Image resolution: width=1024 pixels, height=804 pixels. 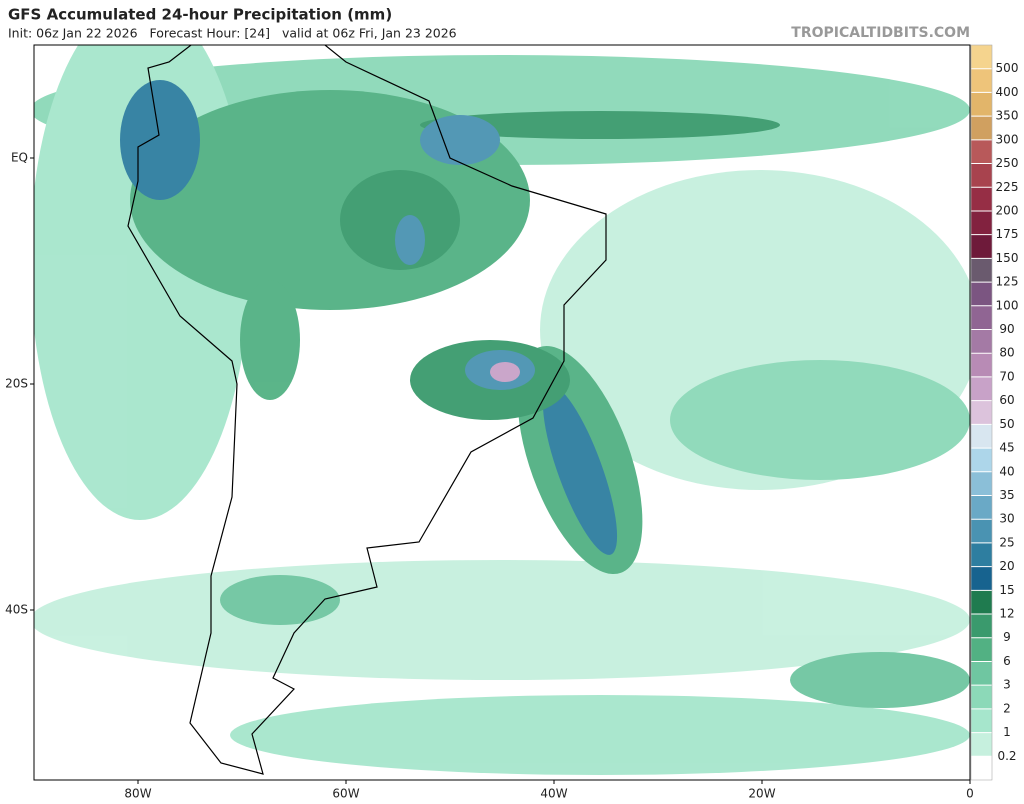 What do you see at coordinates (16, 610) in the screenshot?
I see `lat-label: 40S` at bounding box center [16, 610].